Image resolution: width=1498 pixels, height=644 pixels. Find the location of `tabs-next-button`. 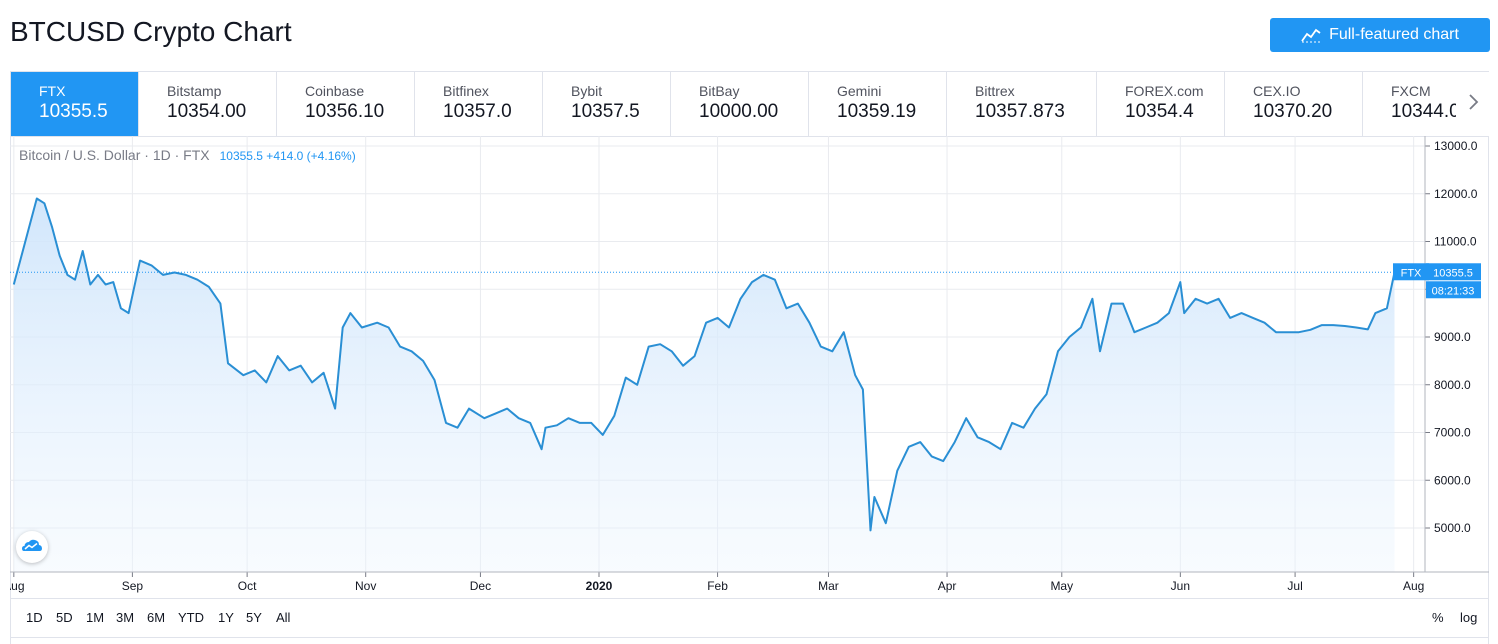

tabs-next-button is located at coordinates (1472, 104).